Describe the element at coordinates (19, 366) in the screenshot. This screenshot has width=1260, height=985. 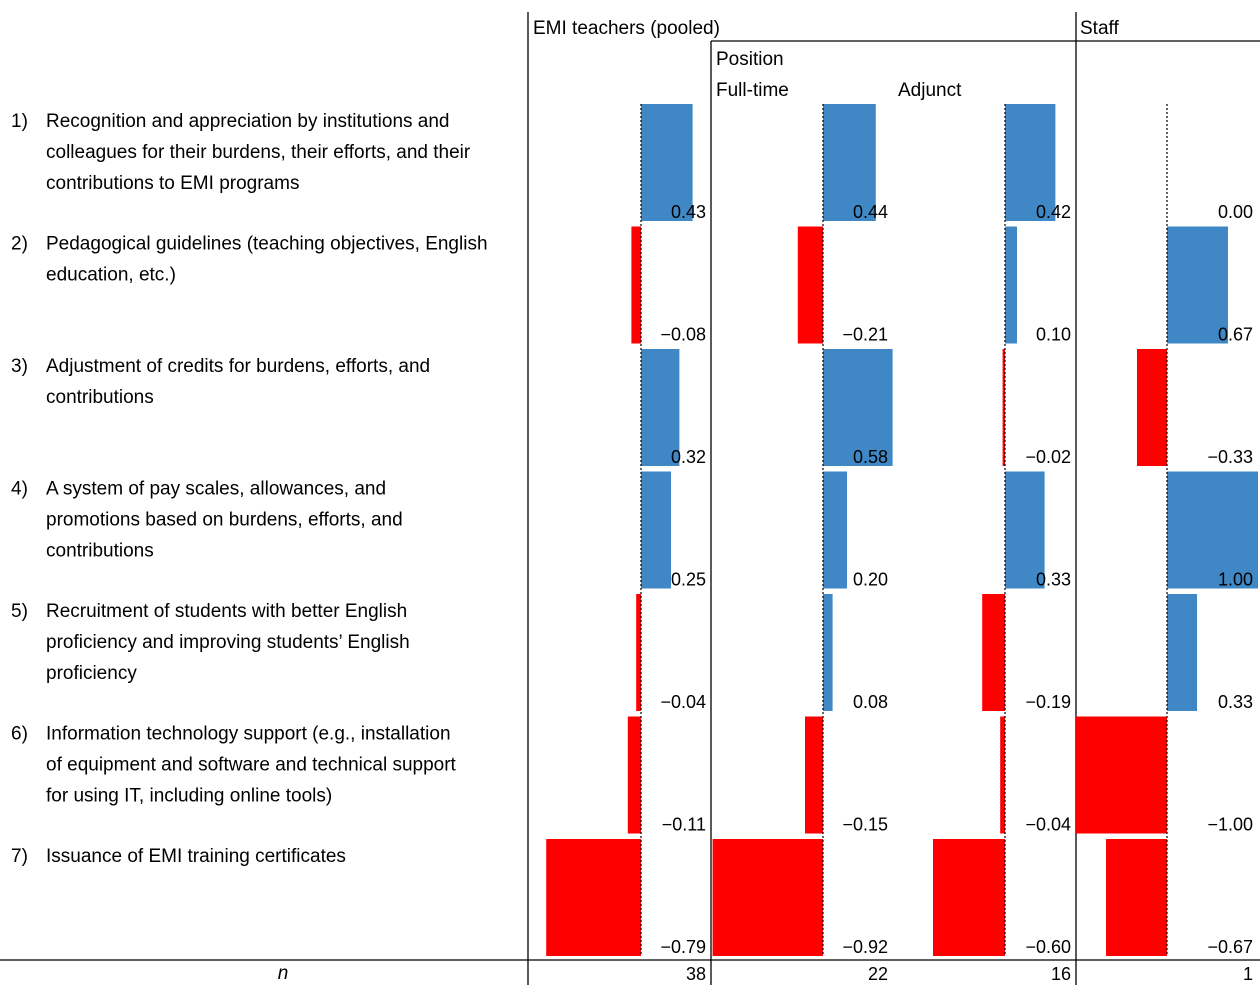
I see `row-number: 3)` at that location.